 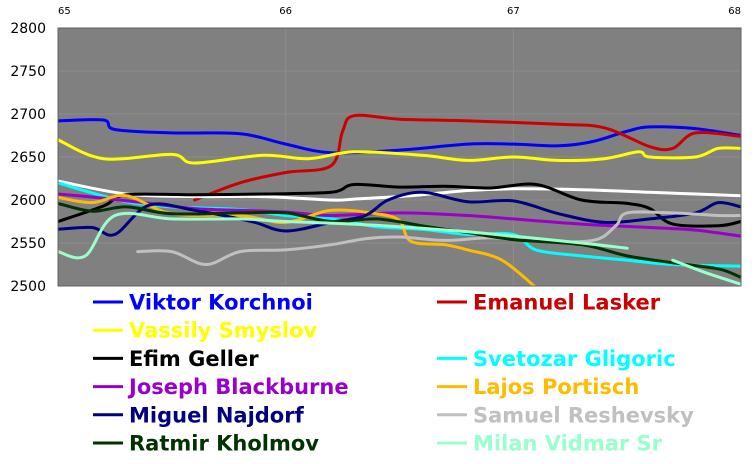 What do you see at coordinates (513, 11) in the screenshot?
I see `x-tick-label: 67` at bounding box center [513, 11].